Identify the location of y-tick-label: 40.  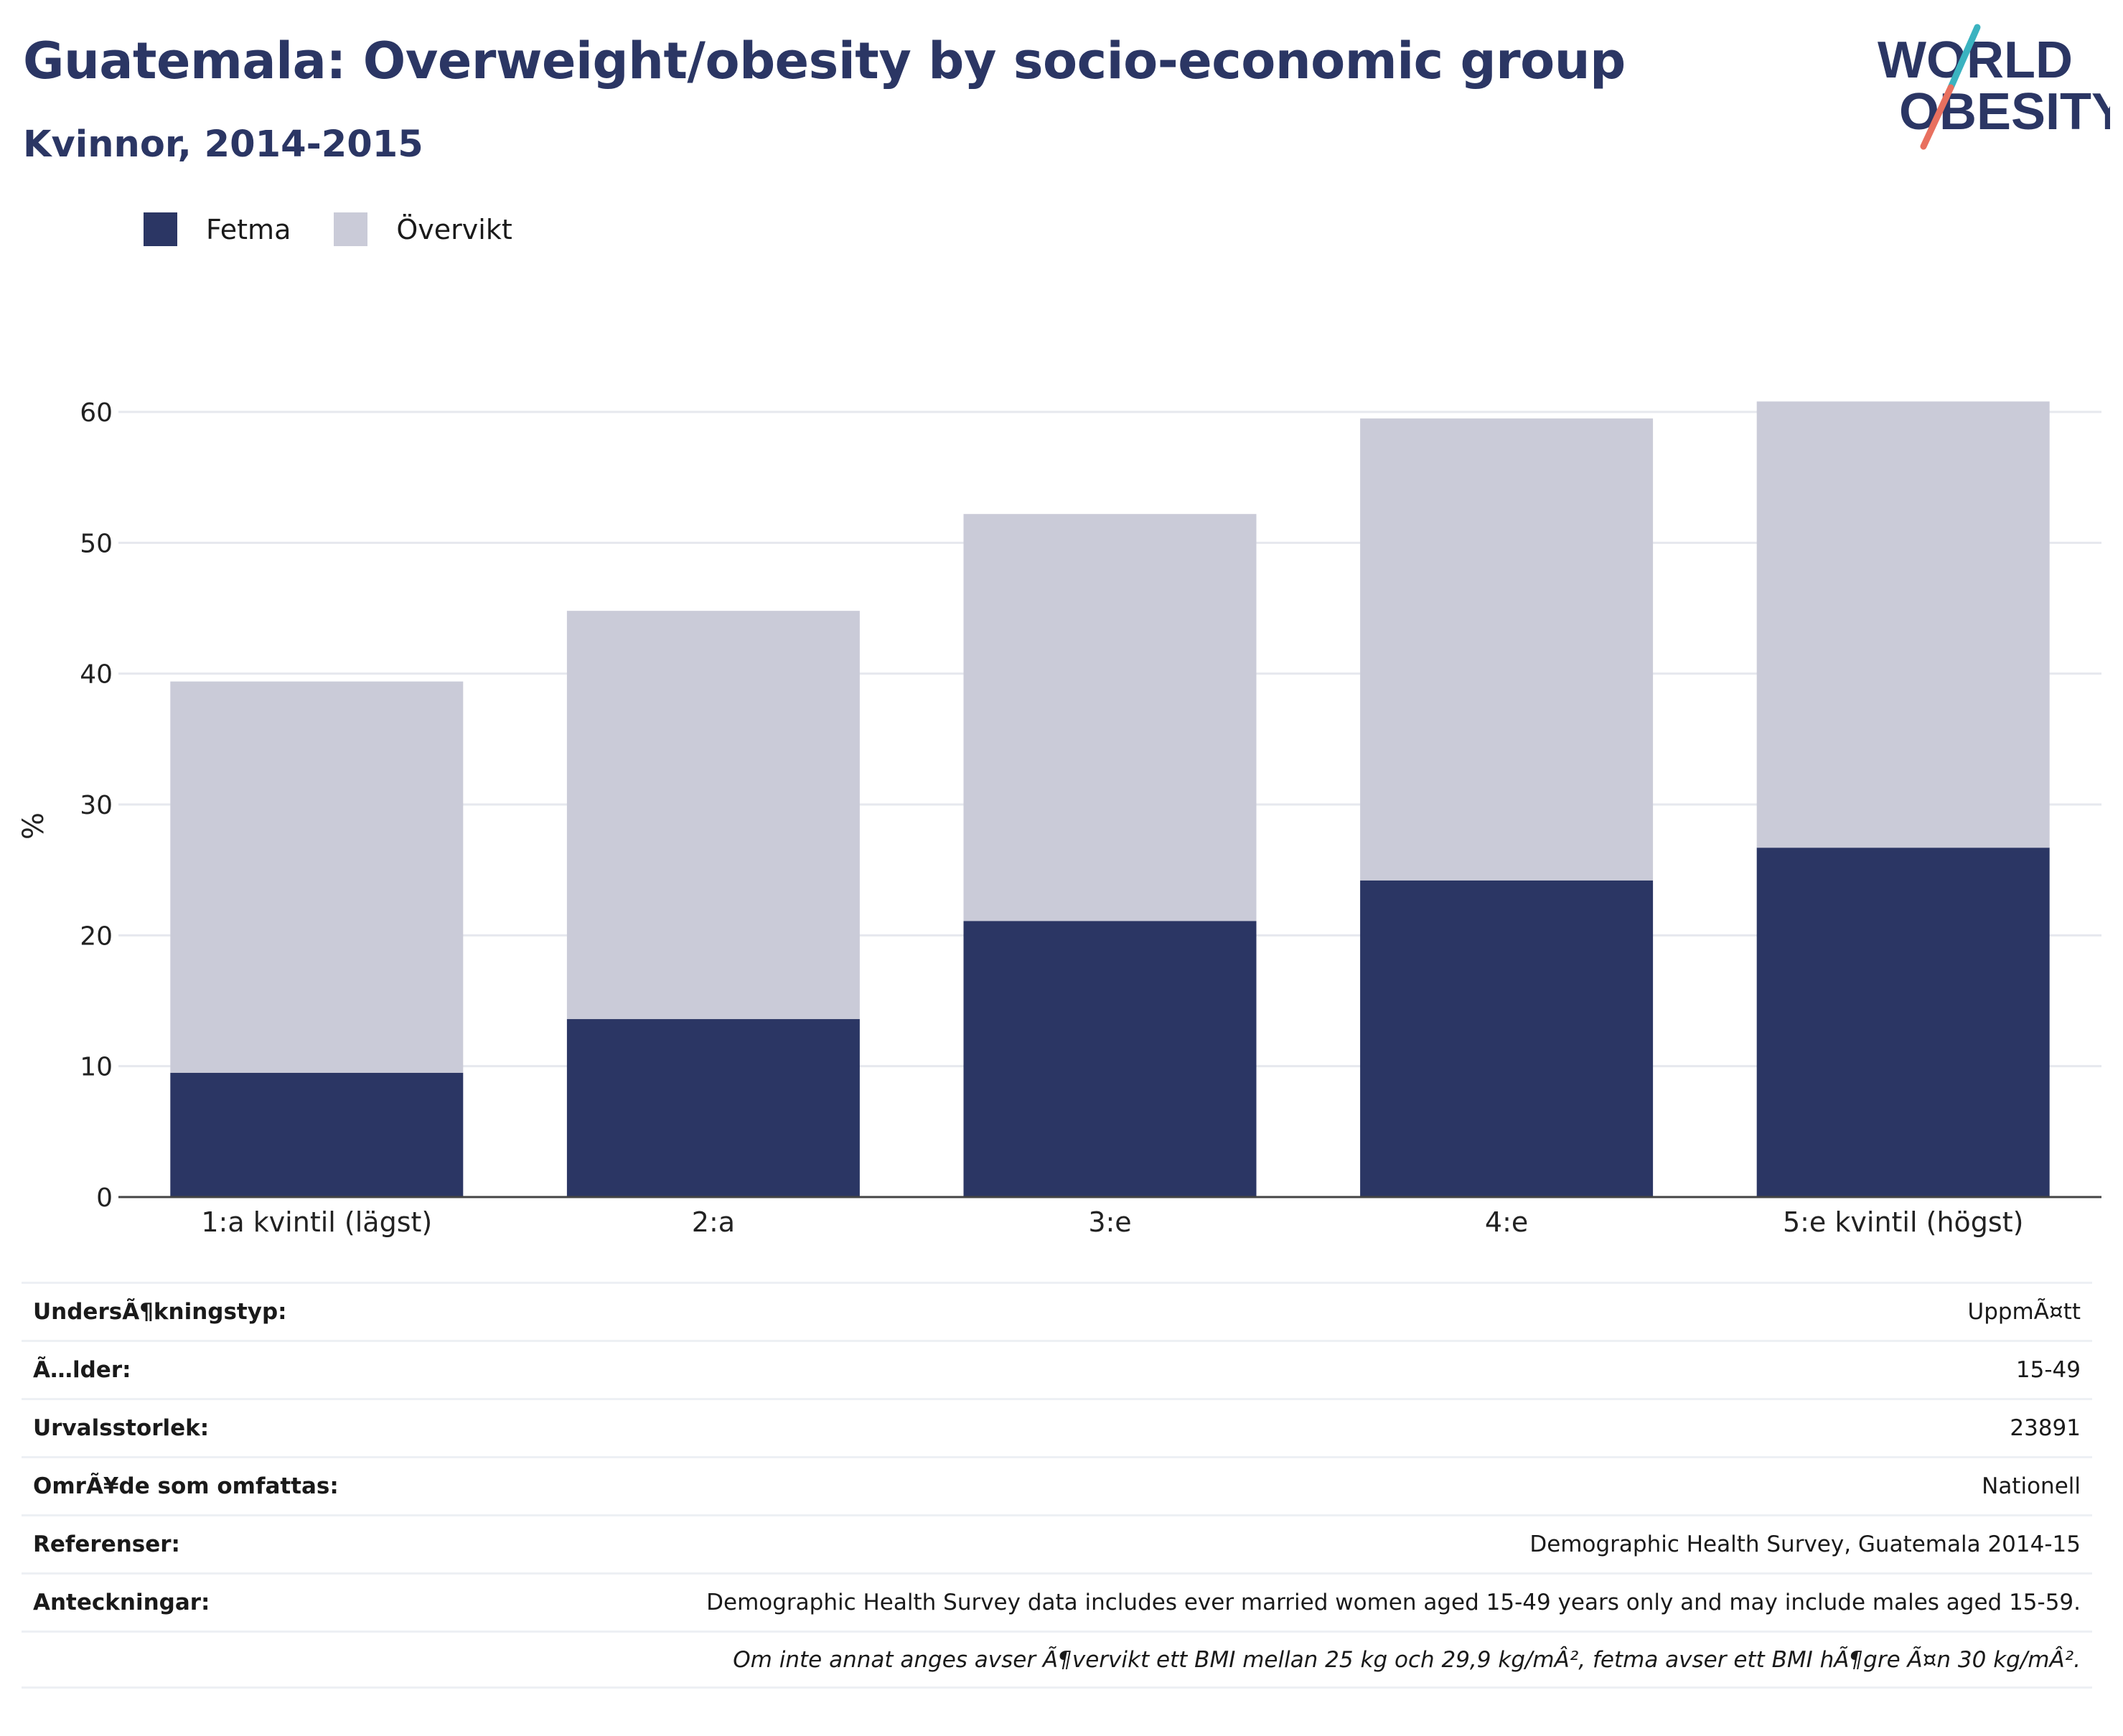
(96, 675).